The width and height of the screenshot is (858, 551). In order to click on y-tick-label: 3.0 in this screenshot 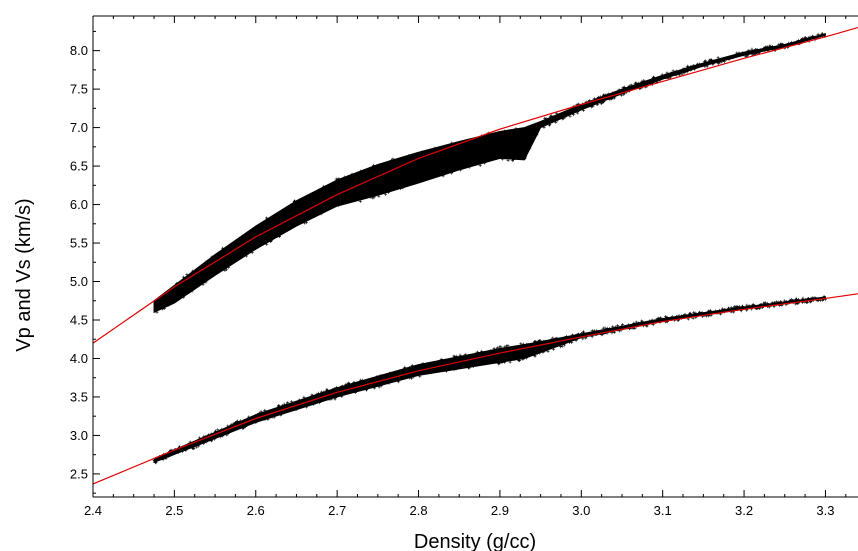, I will do `click(79, 435)`.